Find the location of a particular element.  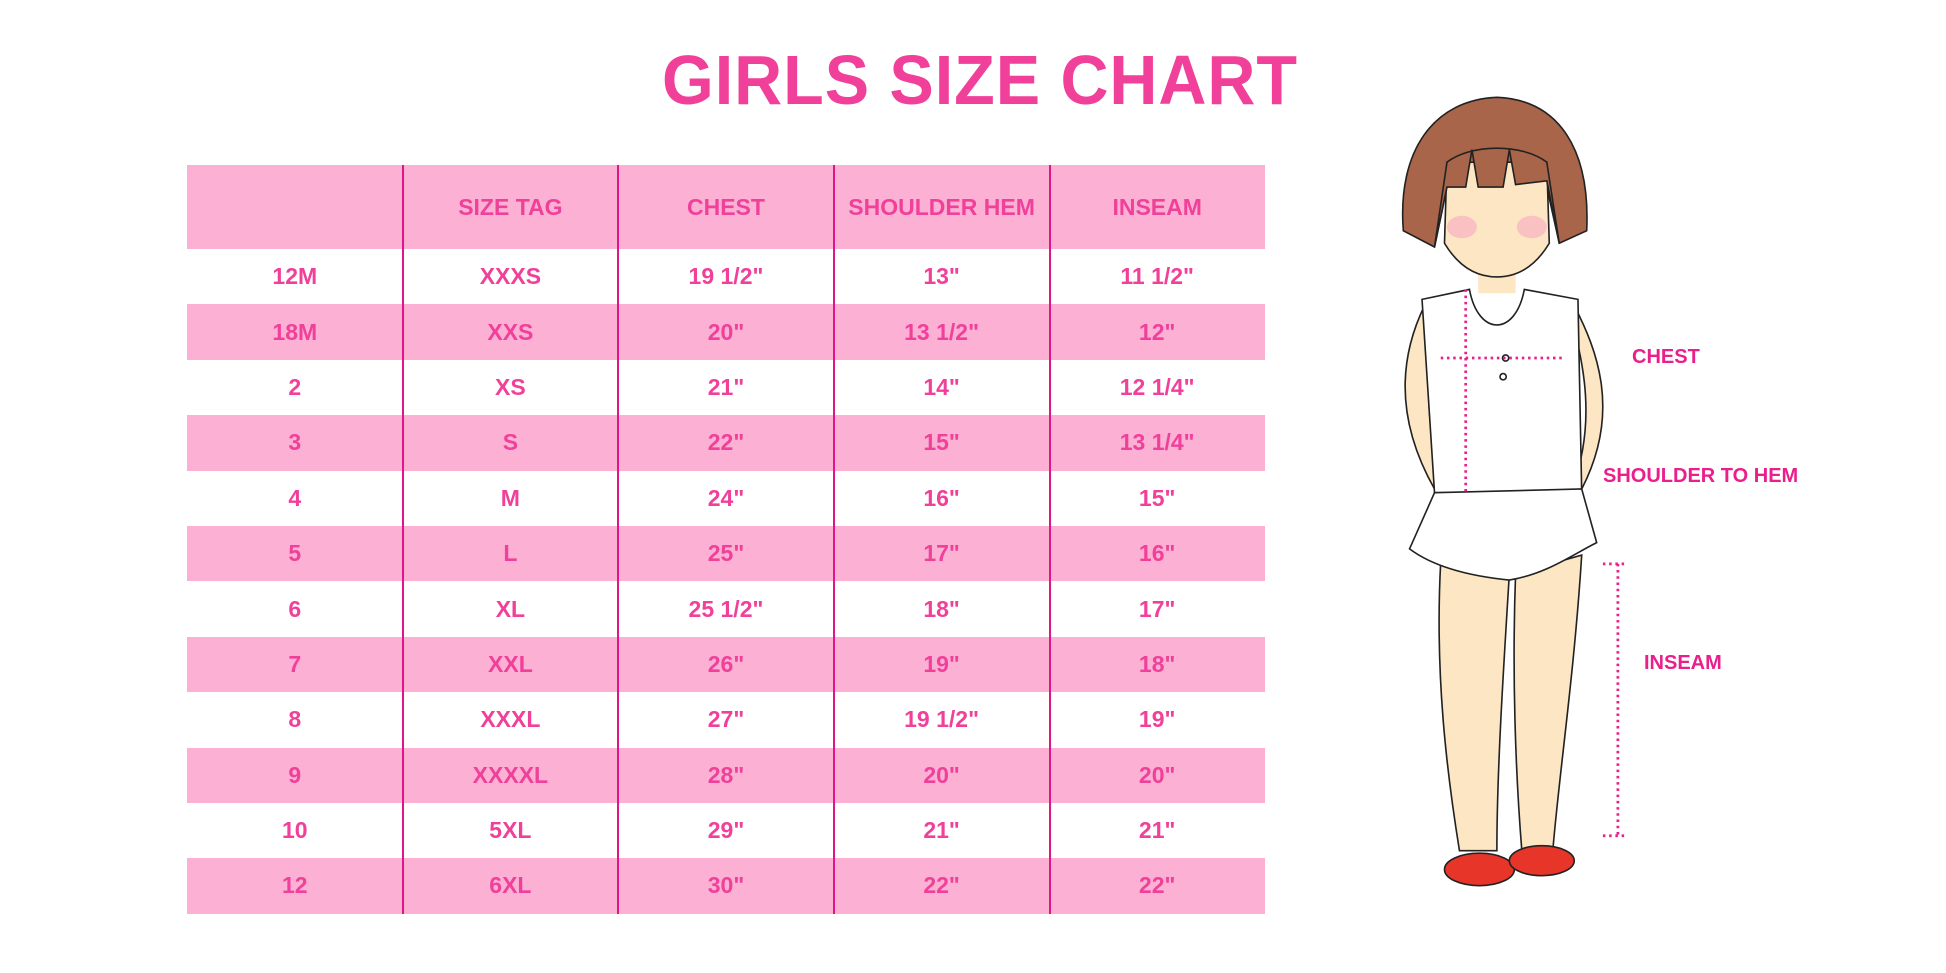

column-header: INSEAM is located at coordinates (1157, 206).